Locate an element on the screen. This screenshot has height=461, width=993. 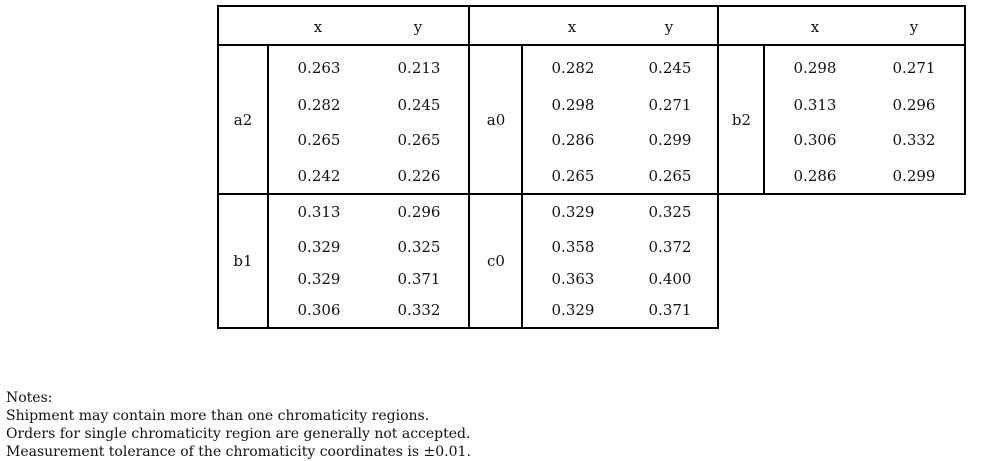
value-y: 0.372 is located at coordinates (670, 247).